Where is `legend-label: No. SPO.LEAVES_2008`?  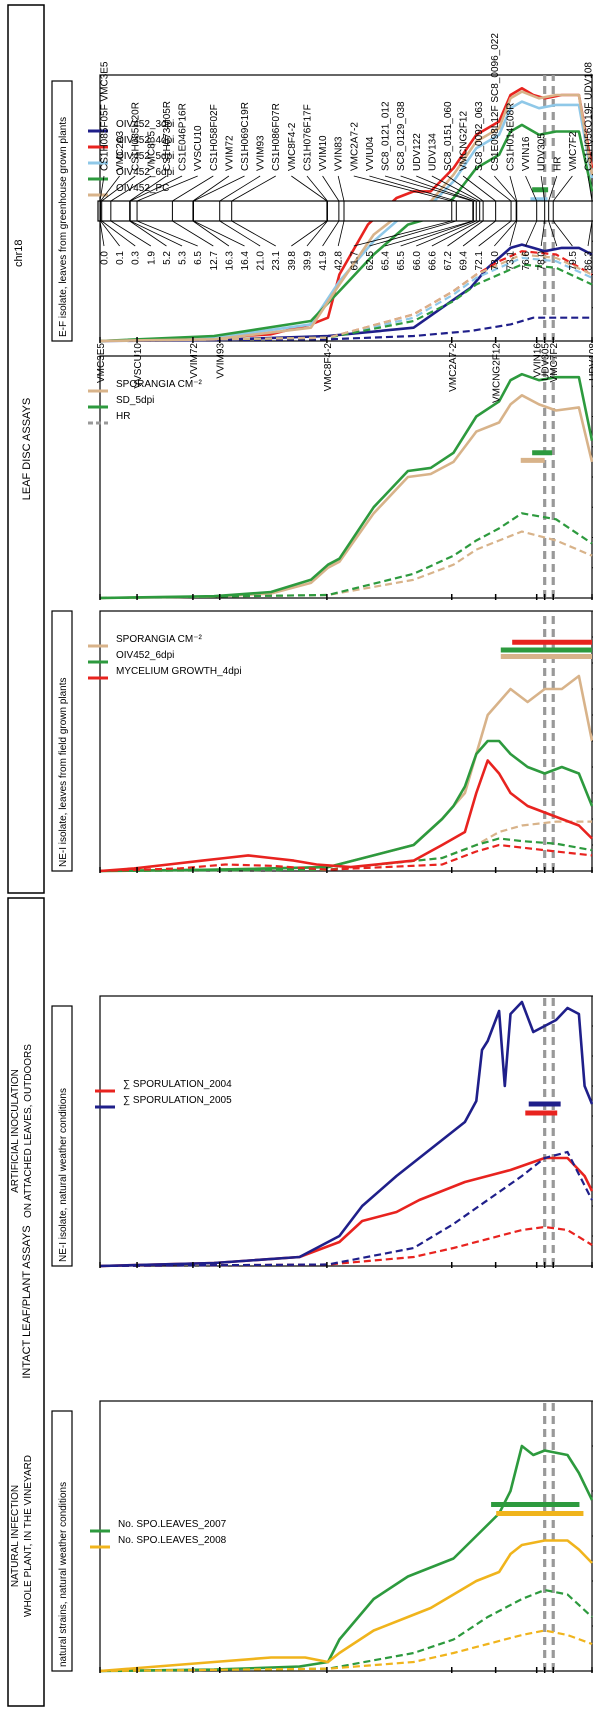
legend-label: No. SPO.LEAVES_2008 is located at coordinates (172, 1540).